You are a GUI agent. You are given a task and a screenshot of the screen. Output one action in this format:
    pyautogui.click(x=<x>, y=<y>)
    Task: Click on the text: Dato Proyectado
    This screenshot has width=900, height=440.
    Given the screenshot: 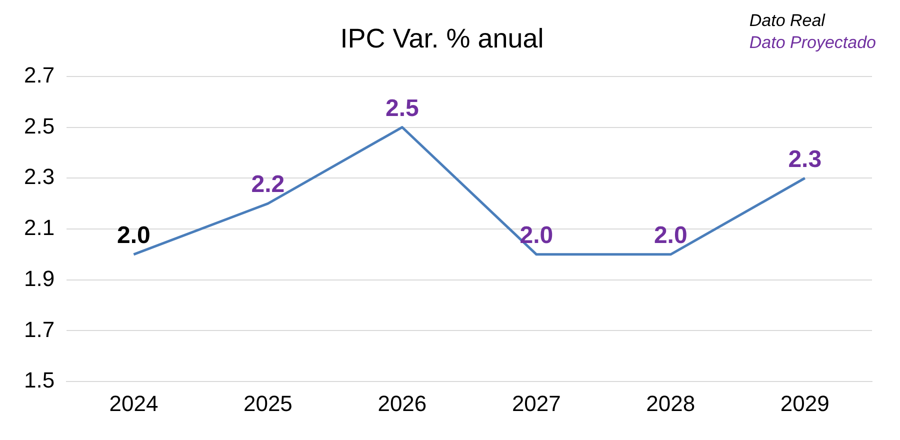 What is the action you would take?
    pyautogui.click(x=812, y=43)
    